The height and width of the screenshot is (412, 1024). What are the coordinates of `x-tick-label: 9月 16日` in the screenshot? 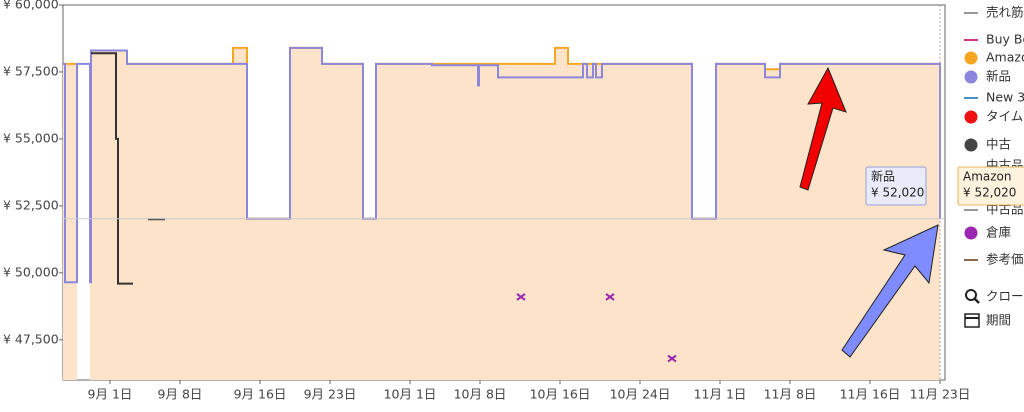 It's located at (260, 394).